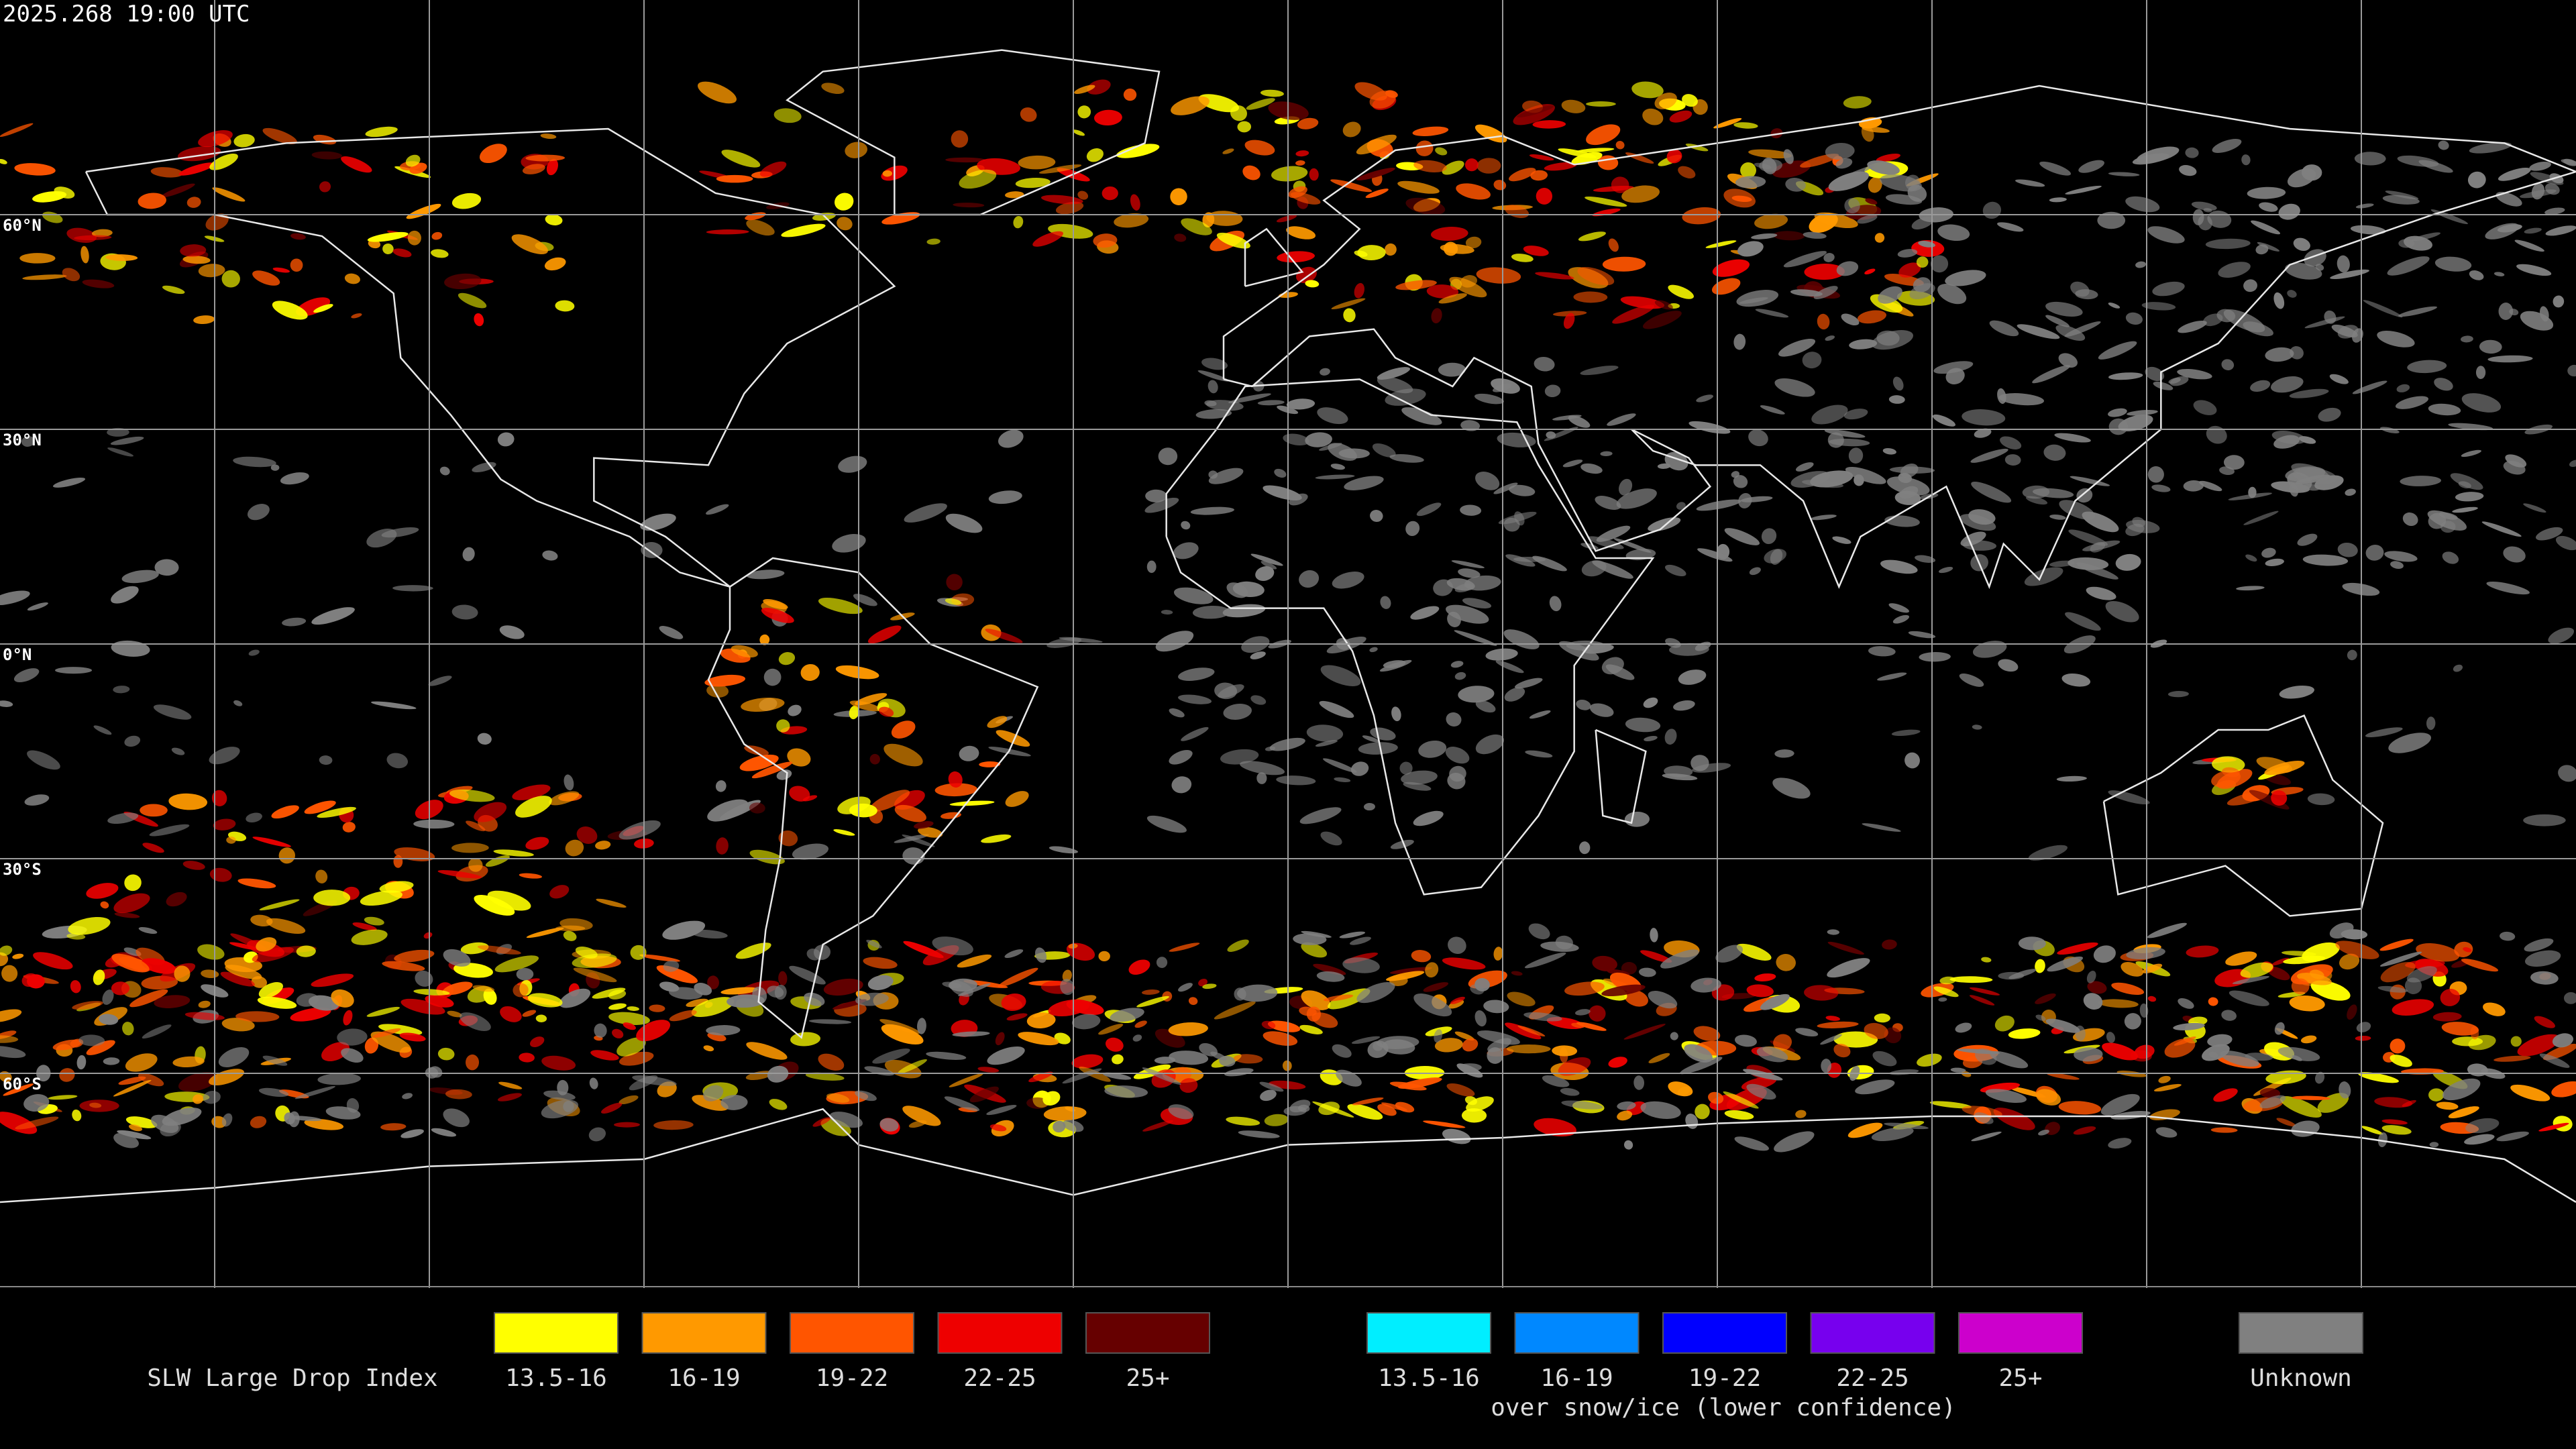 The image size is (2576, 1449). Describe the element at coordinates (873, 798) in the screenshot. I see `coastline` at that location.